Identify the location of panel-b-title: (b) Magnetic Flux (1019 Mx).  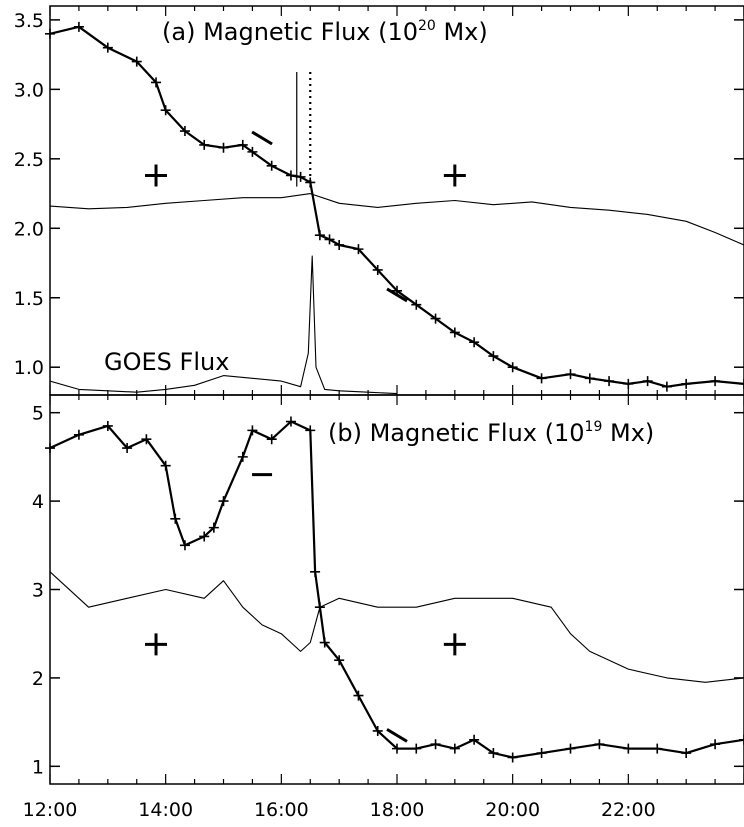
(491, 433).